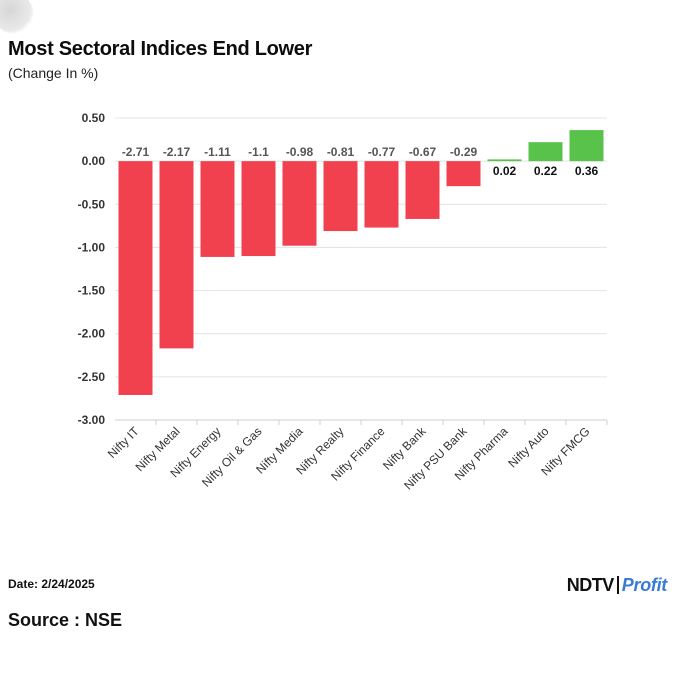 The image size is (675, 675). I want to click on logo-separator, so click(617, 585).